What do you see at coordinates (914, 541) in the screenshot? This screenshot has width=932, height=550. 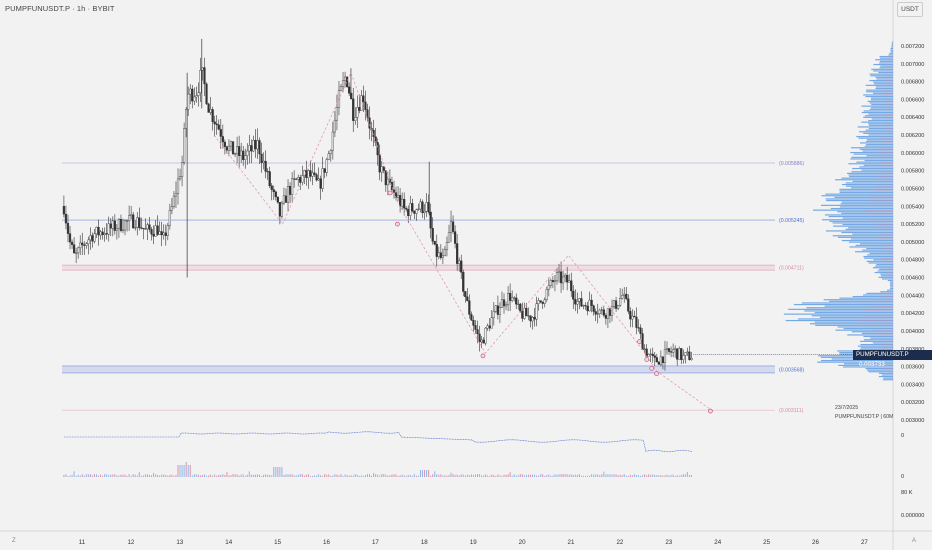 I see `auto-scale-button: A` at bounding box center [914, 541].